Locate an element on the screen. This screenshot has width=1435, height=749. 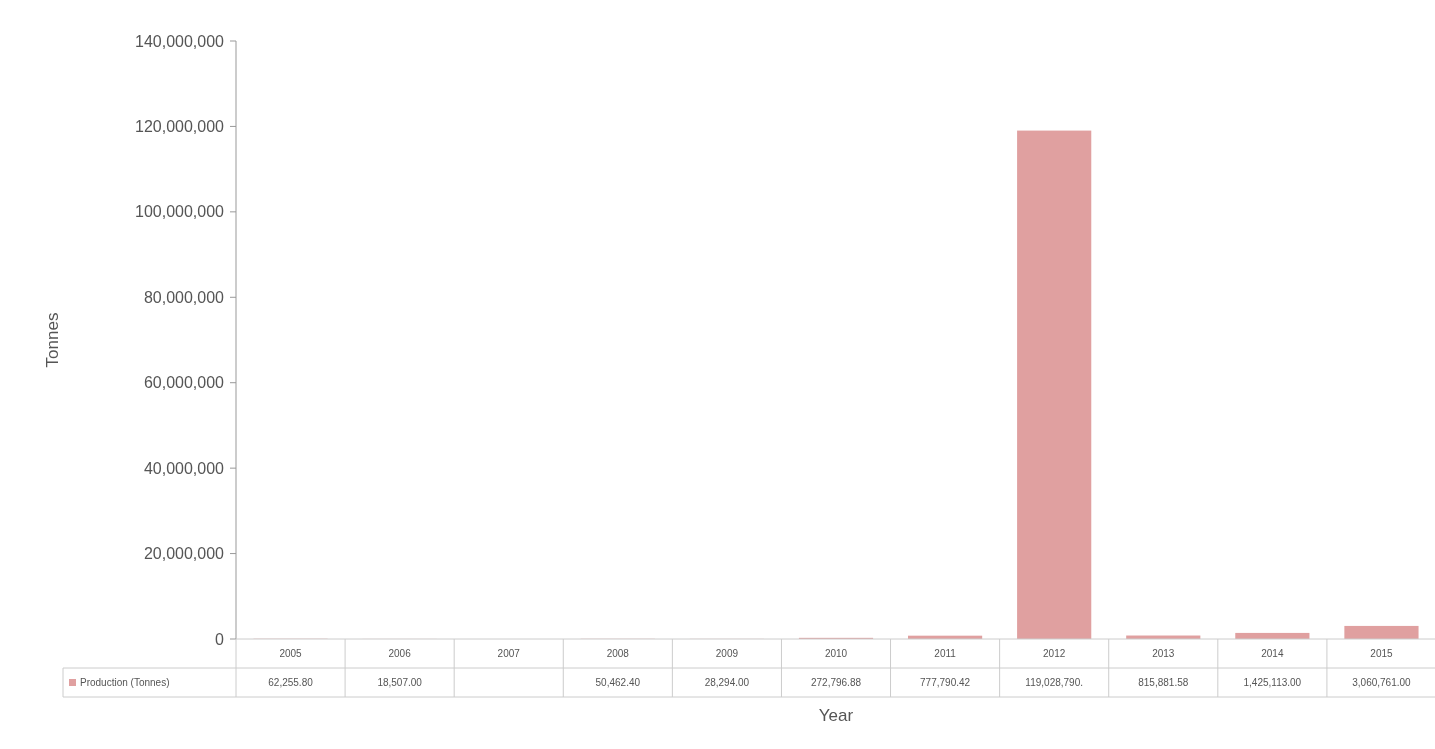
x-tick-label: 2015 is located at coordinates (1382, 653).